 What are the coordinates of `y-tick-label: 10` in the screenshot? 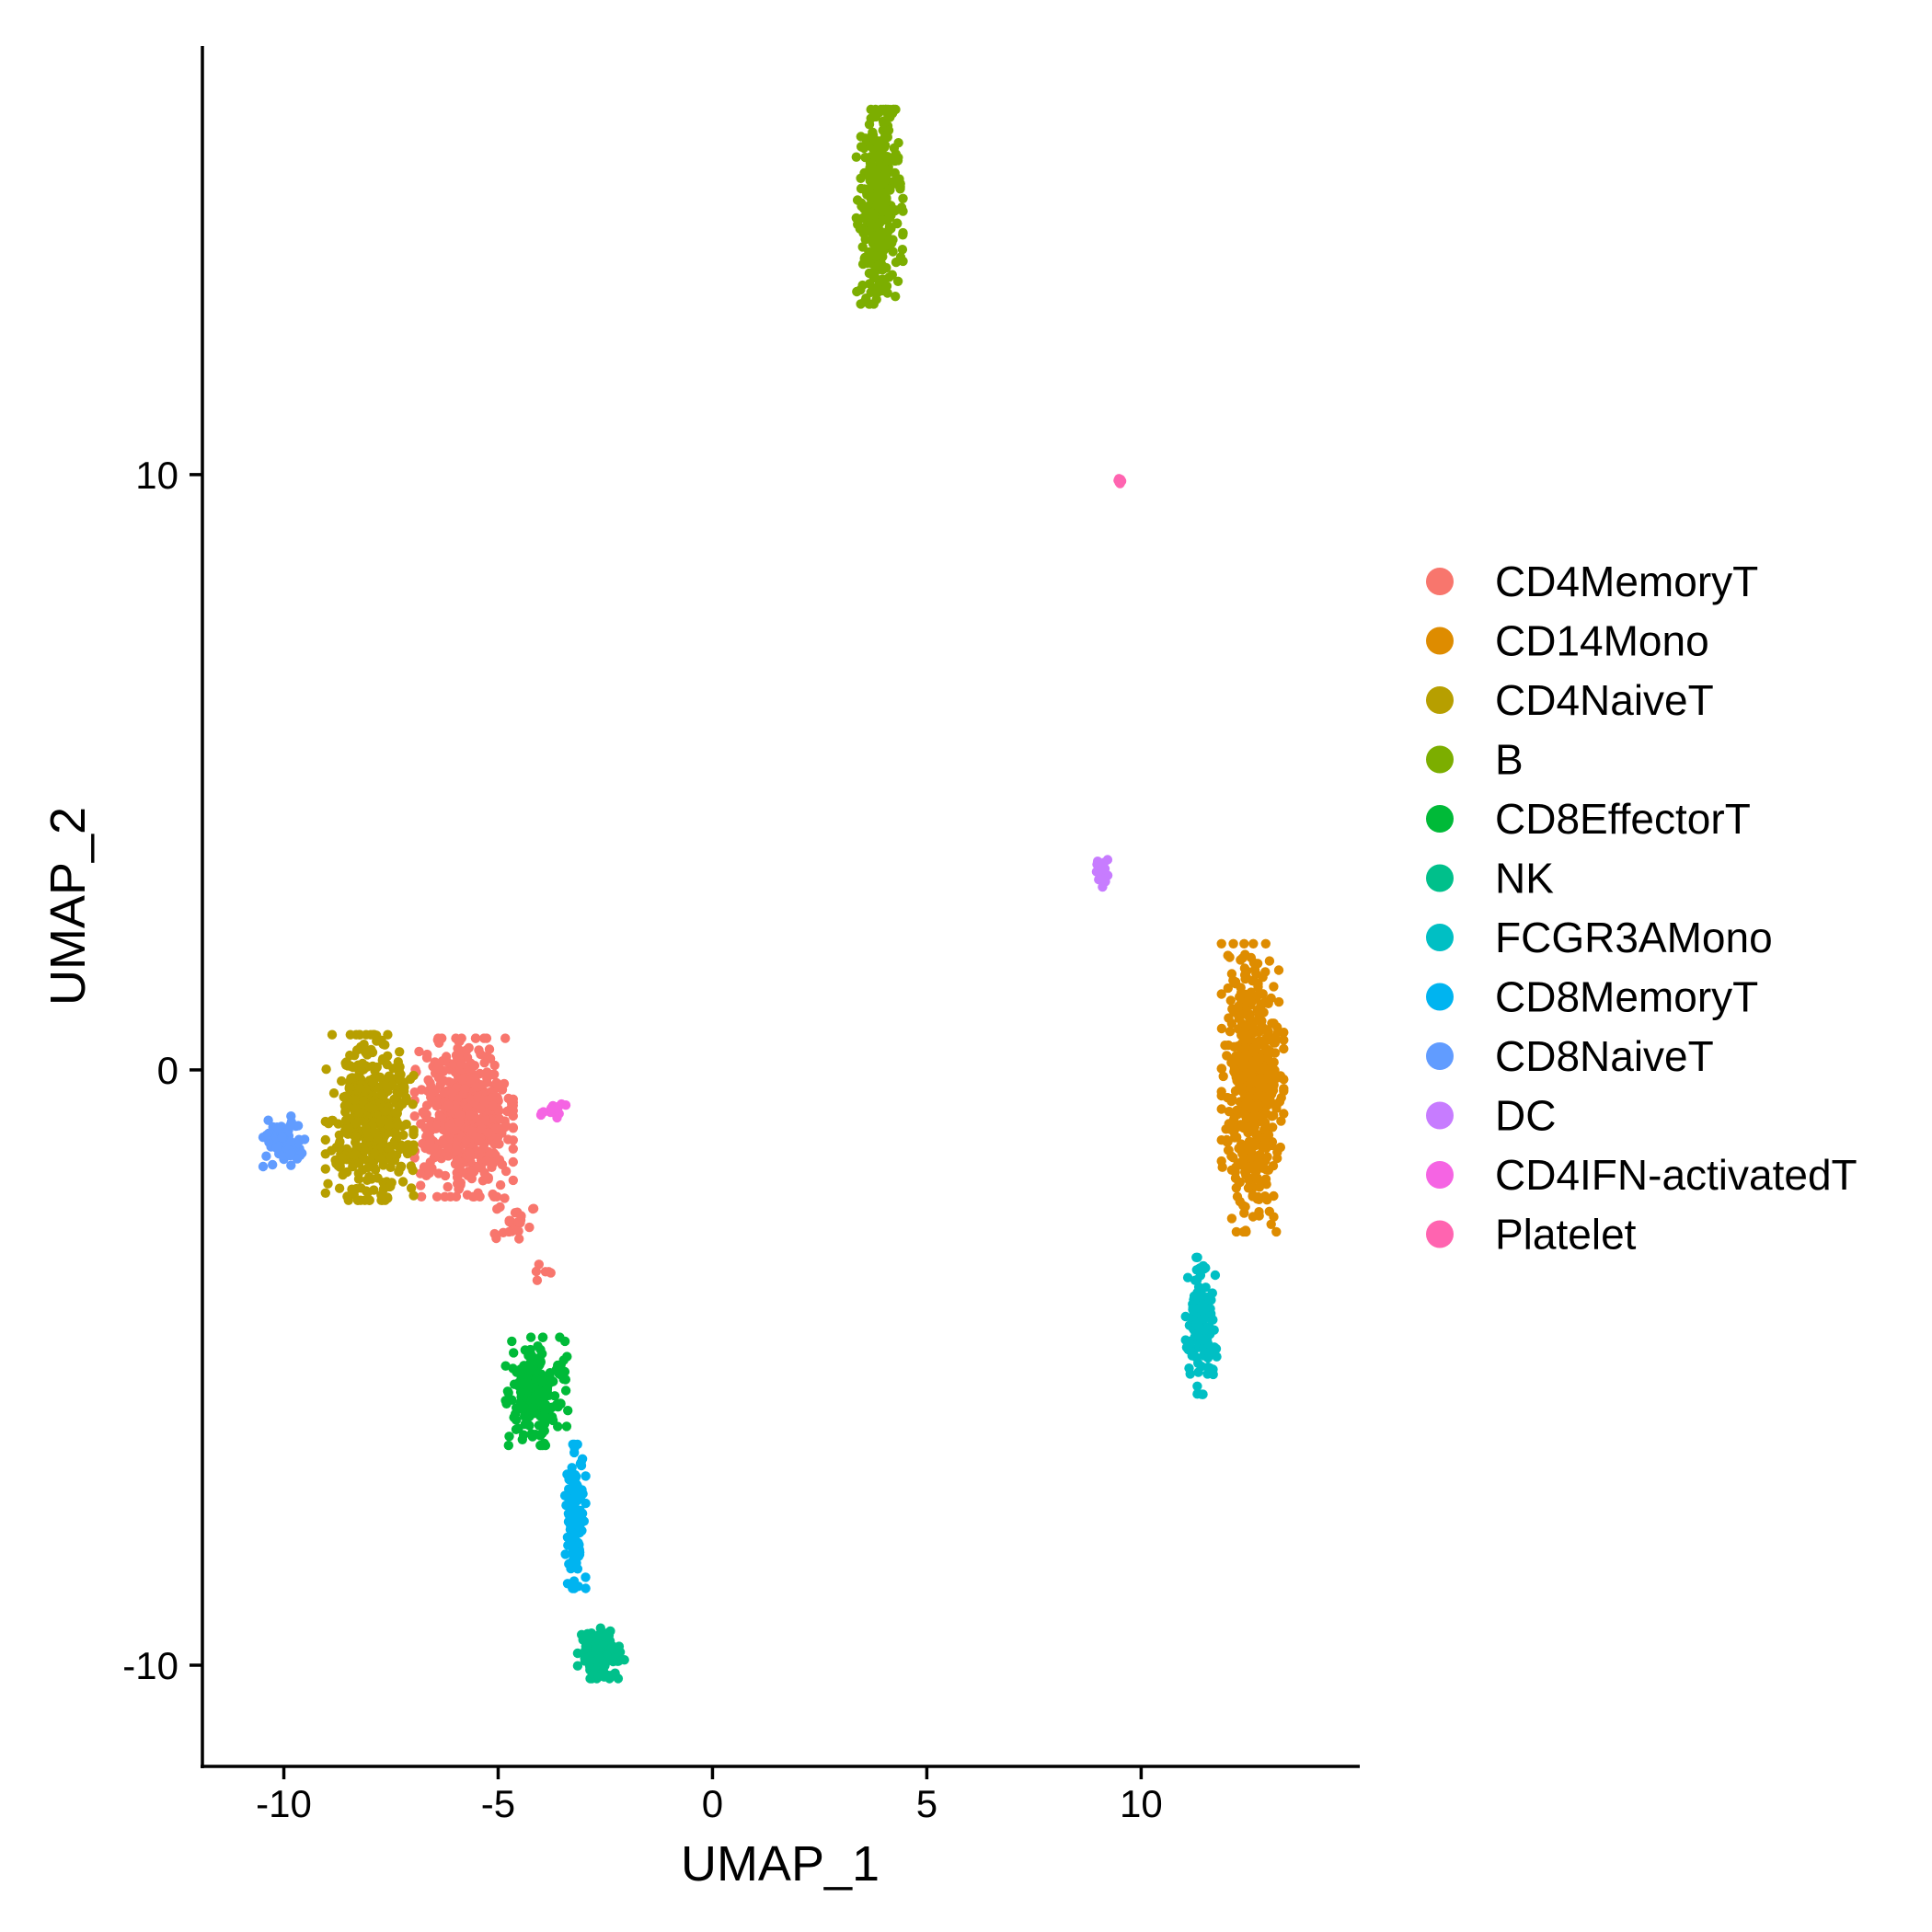 It's located at (156, 475).